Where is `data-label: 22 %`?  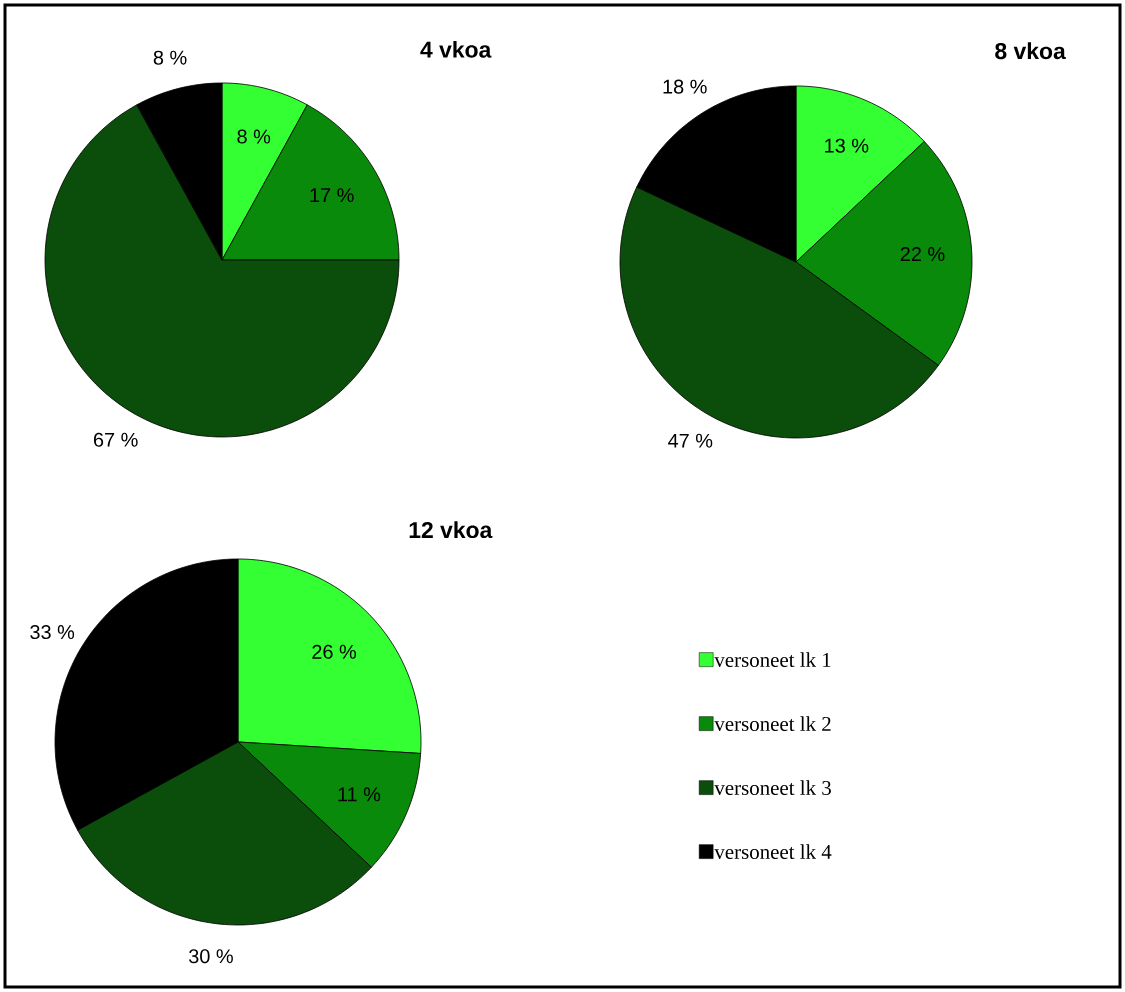
data-label: 22 % is located at coordinates (922, 254).